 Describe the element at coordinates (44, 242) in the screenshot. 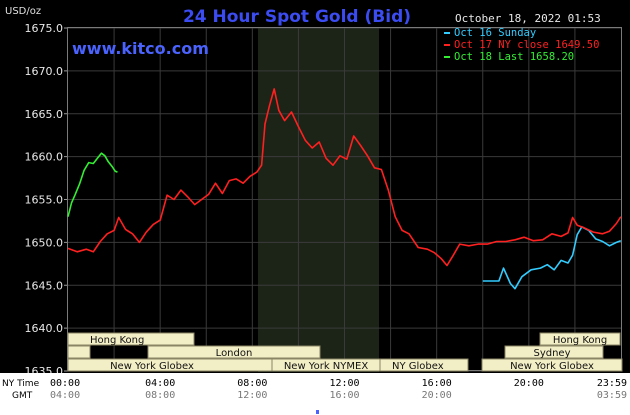

I see `y-tick-label: 1650.0` at that location.